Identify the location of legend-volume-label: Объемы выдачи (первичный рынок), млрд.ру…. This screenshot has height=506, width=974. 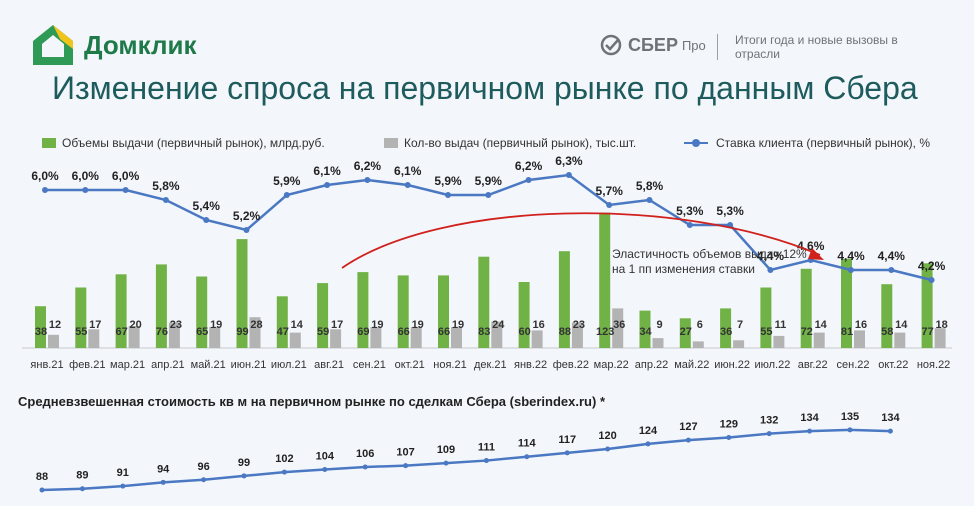
(193, 143).